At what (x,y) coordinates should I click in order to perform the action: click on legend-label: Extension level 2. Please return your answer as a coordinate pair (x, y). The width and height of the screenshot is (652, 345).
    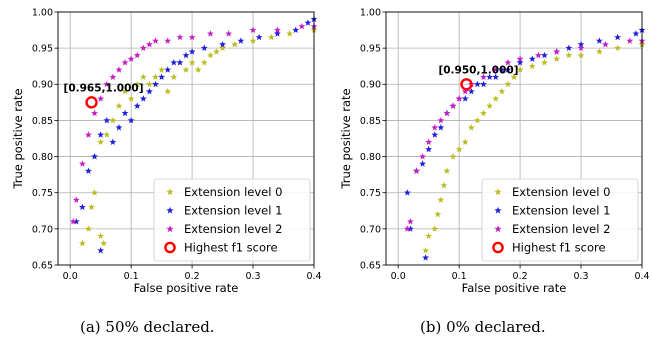
    Looking at the image, I should click on (233, 229).